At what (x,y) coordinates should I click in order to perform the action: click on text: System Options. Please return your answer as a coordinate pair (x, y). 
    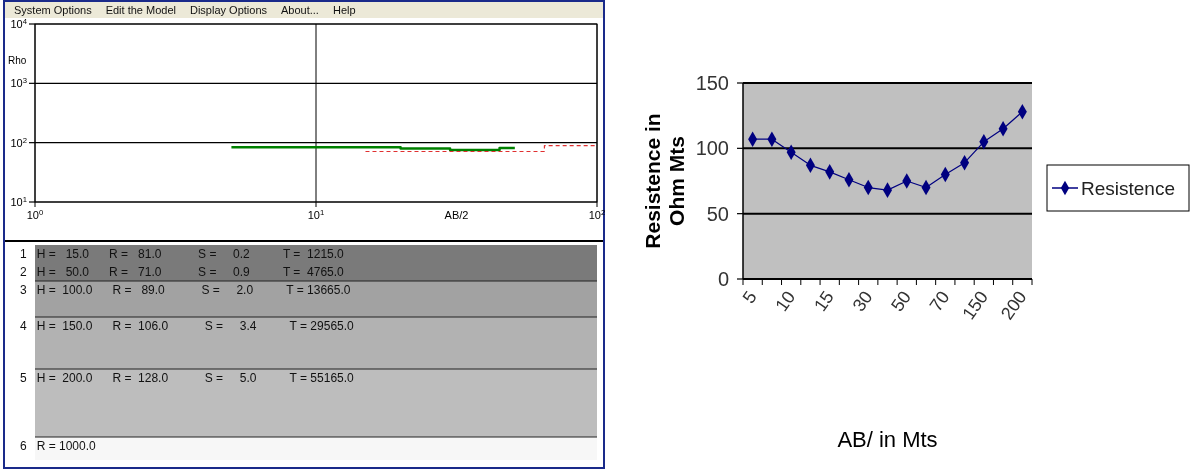
    Looking at the image, I should click on (53, 10).